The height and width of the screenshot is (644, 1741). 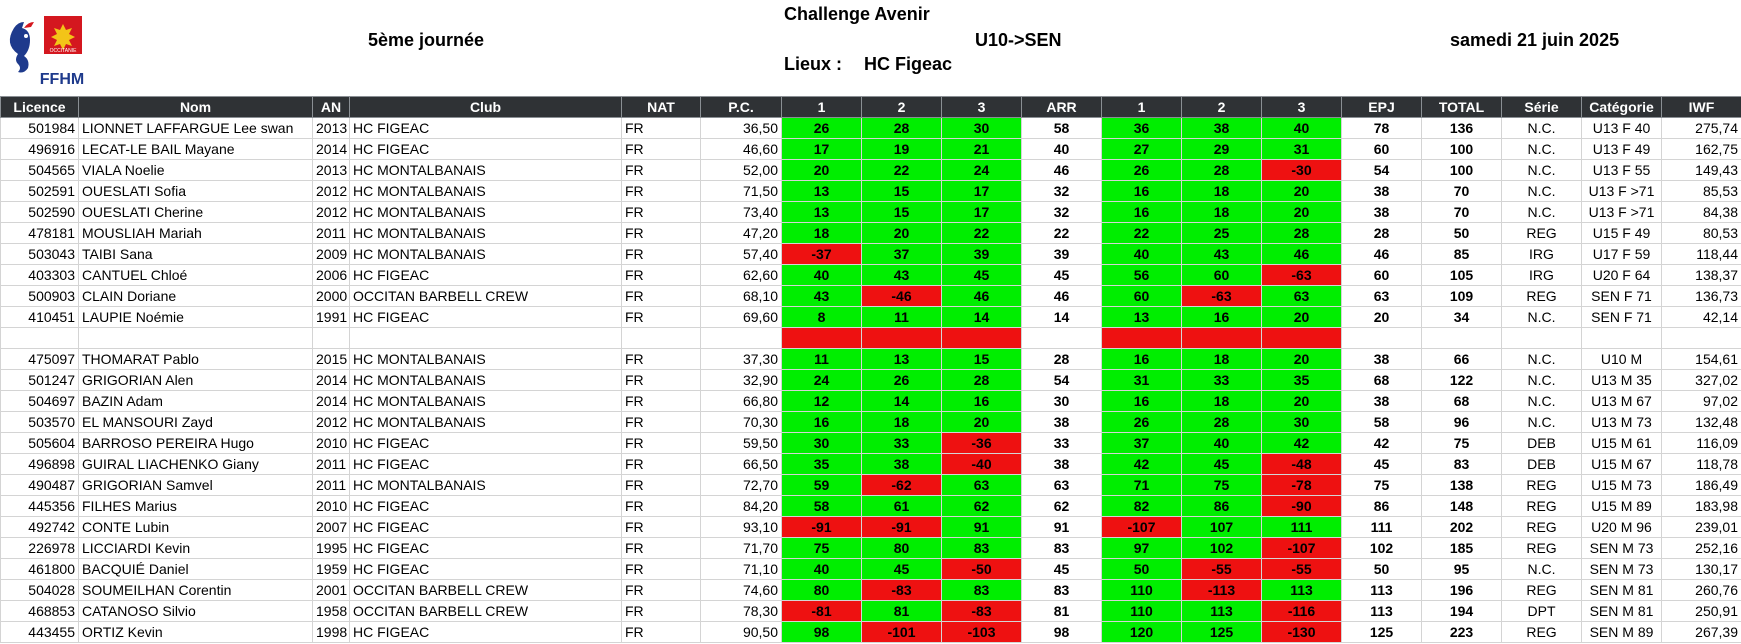 What do you see at coordinates (741, 191) in the screenshot?
I see `bodyweight-cell: 71,50` at bounding box center [741, 191].